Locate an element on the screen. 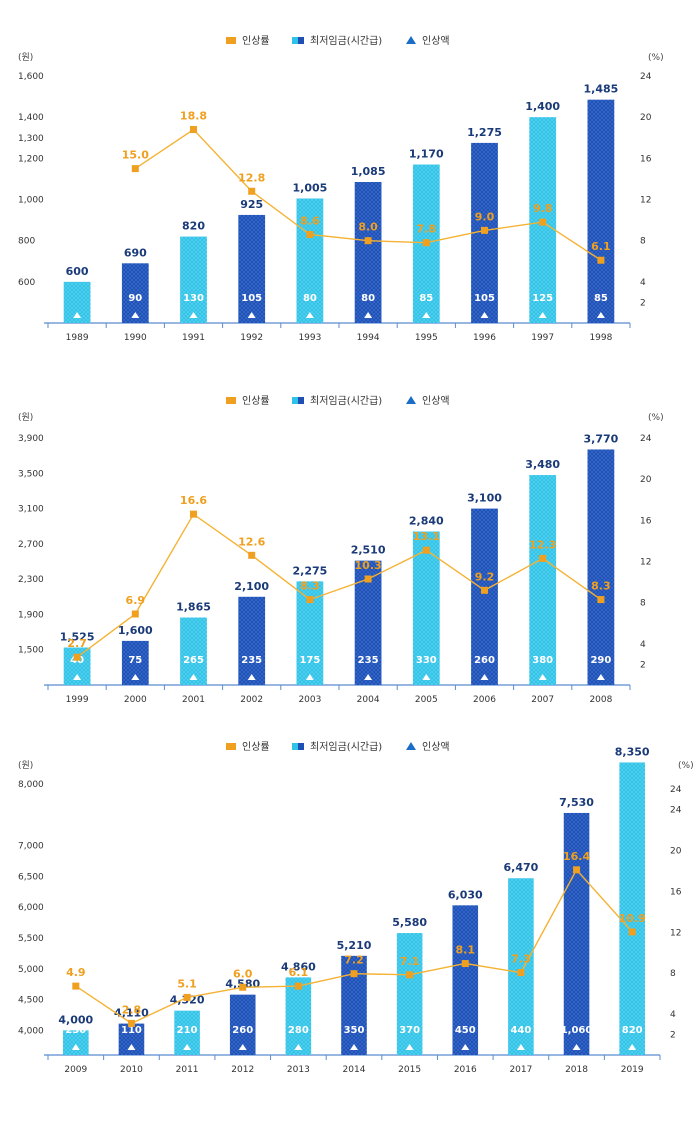 The image size is (700, 1124). rate-label: 10.3 is located at coordinates (368, 565).